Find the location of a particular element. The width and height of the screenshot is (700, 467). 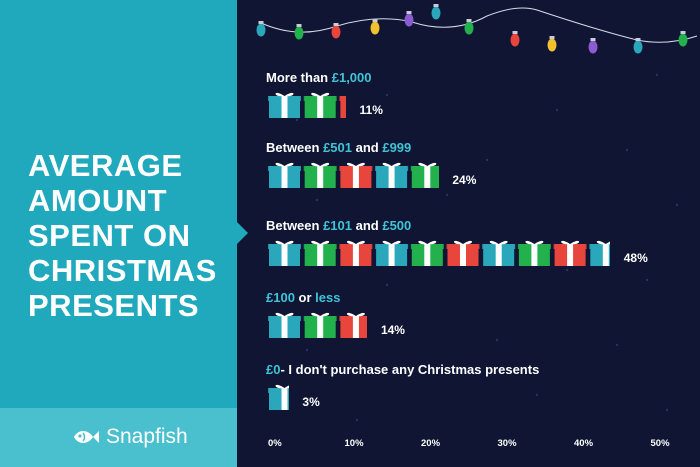

x-tick-label: 50% is located at coordinates (660, 443).